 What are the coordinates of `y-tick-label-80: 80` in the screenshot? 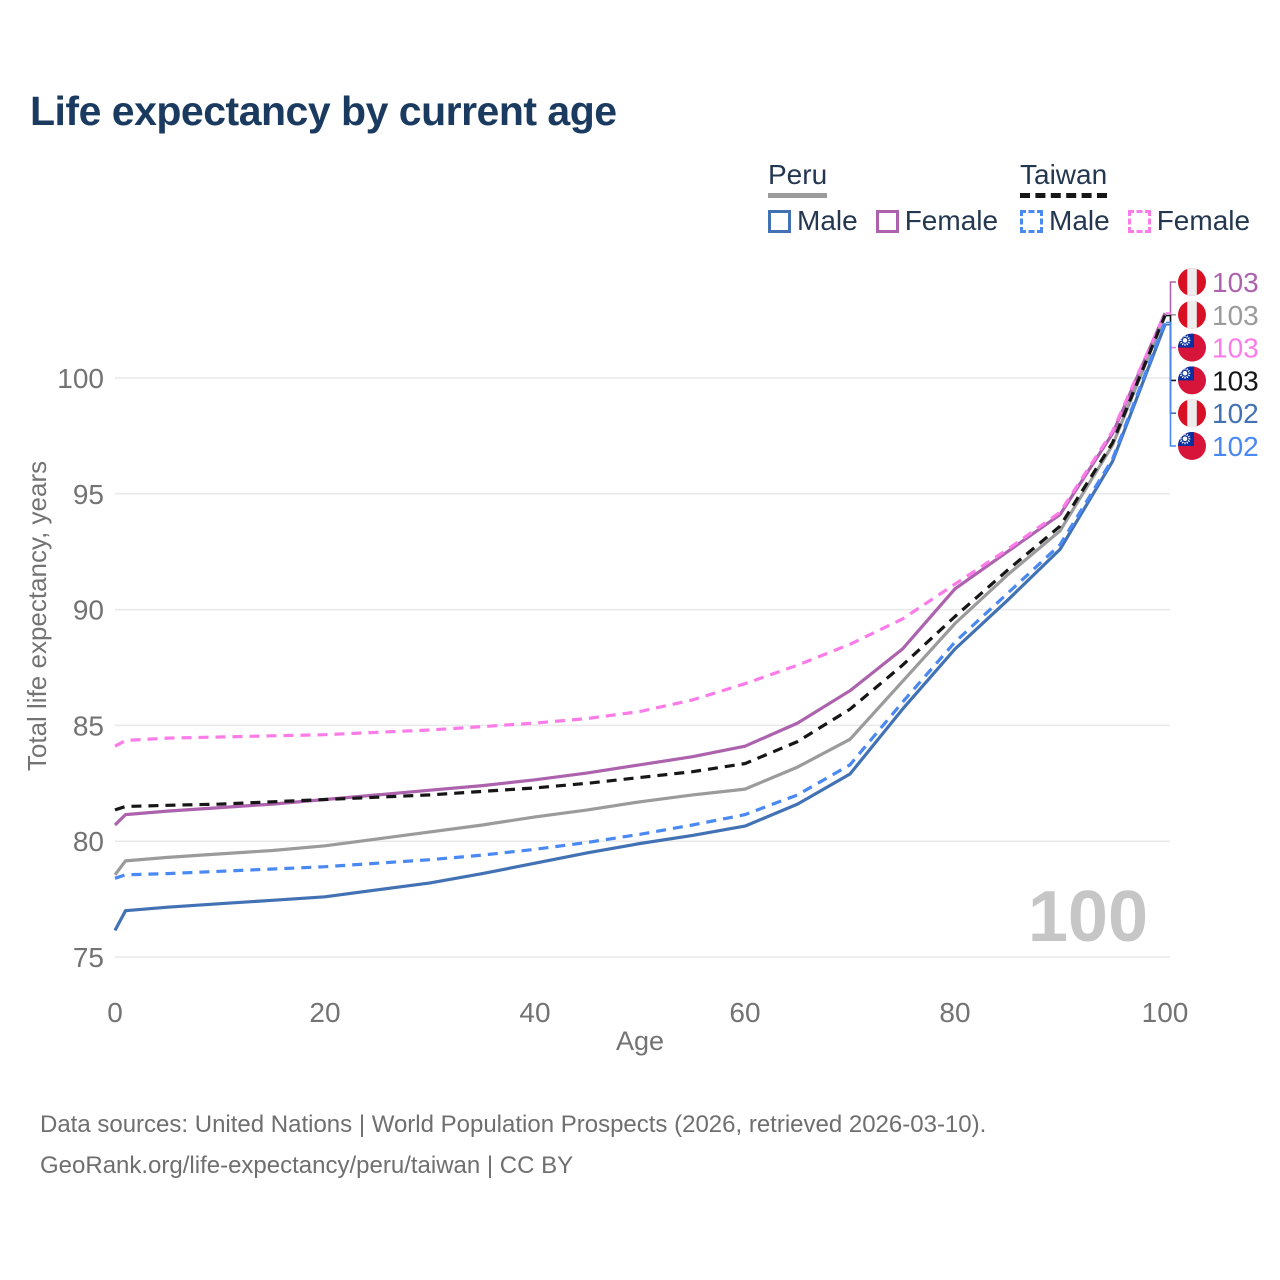 It's located at (88, 841).